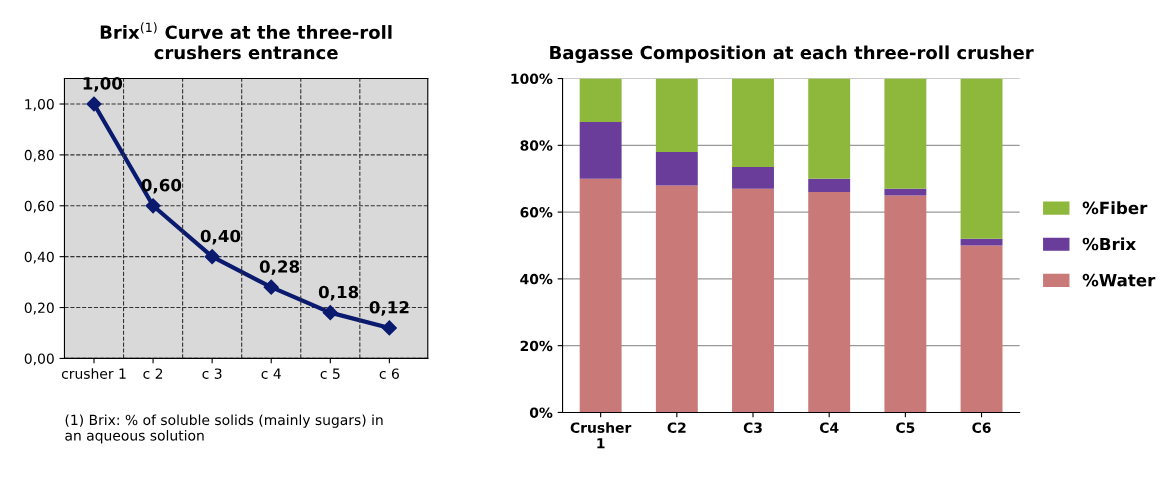  I want to click on y-tick-label: 0%, so click(541, 412).